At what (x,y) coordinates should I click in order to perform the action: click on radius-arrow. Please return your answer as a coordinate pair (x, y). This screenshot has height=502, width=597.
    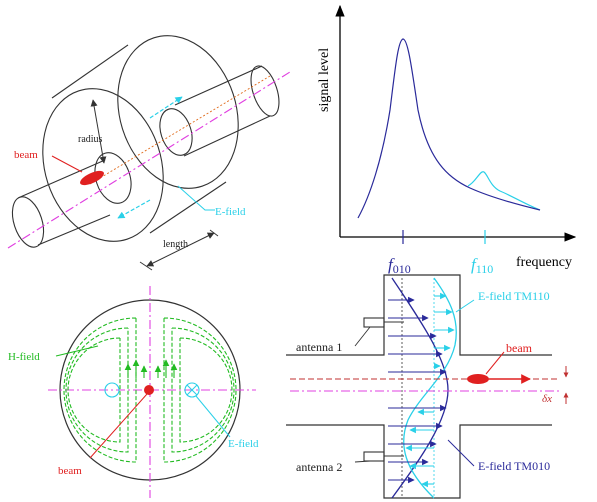
    Looking at the image, I should click on (98, 131).